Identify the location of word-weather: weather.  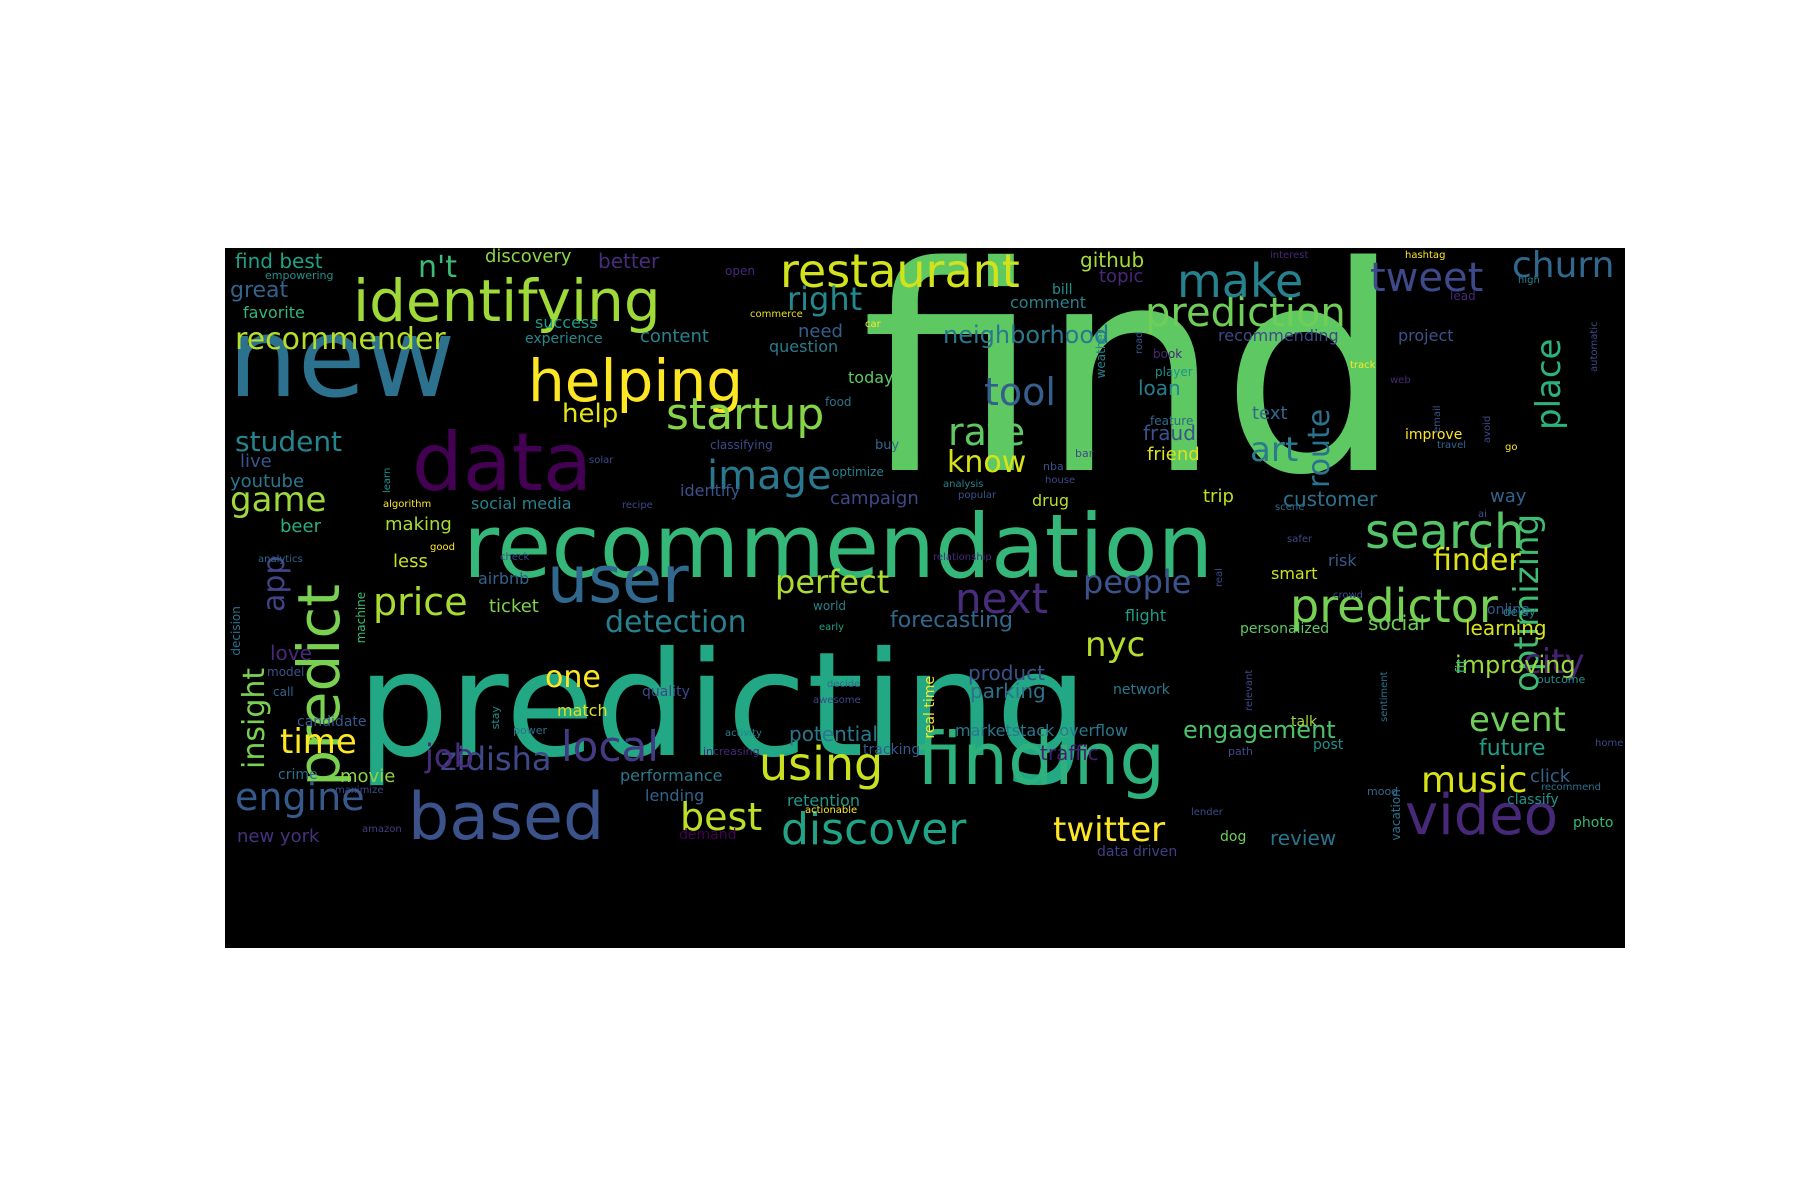
(1101, 354).